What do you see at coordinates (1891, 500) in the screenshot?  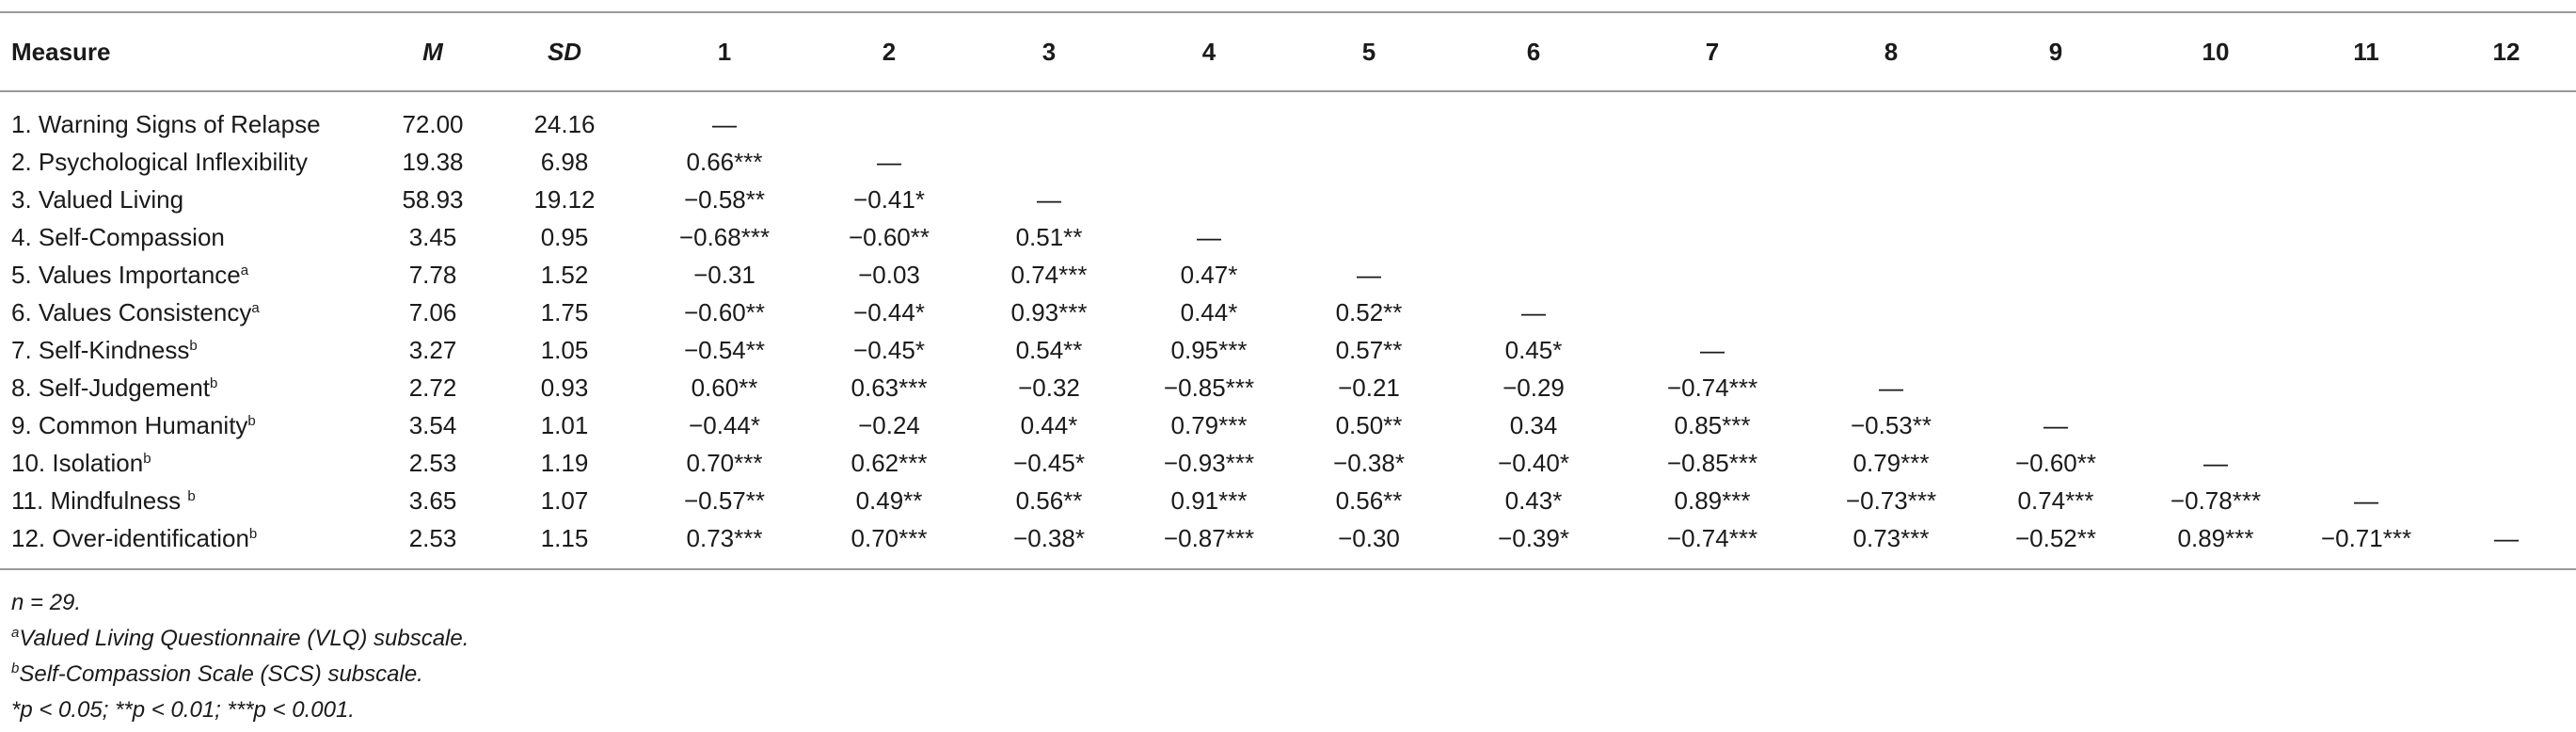 I see `cell-correlation: −0.73***` at bounding box center [1891, 500].